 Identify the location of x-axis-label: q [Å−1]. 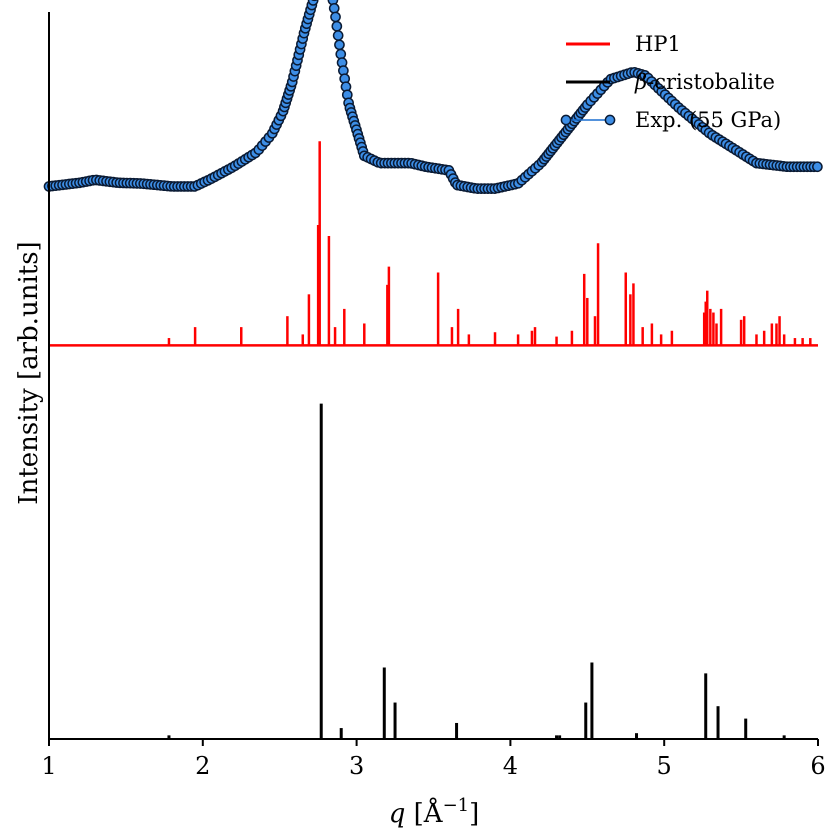
(434, 812).